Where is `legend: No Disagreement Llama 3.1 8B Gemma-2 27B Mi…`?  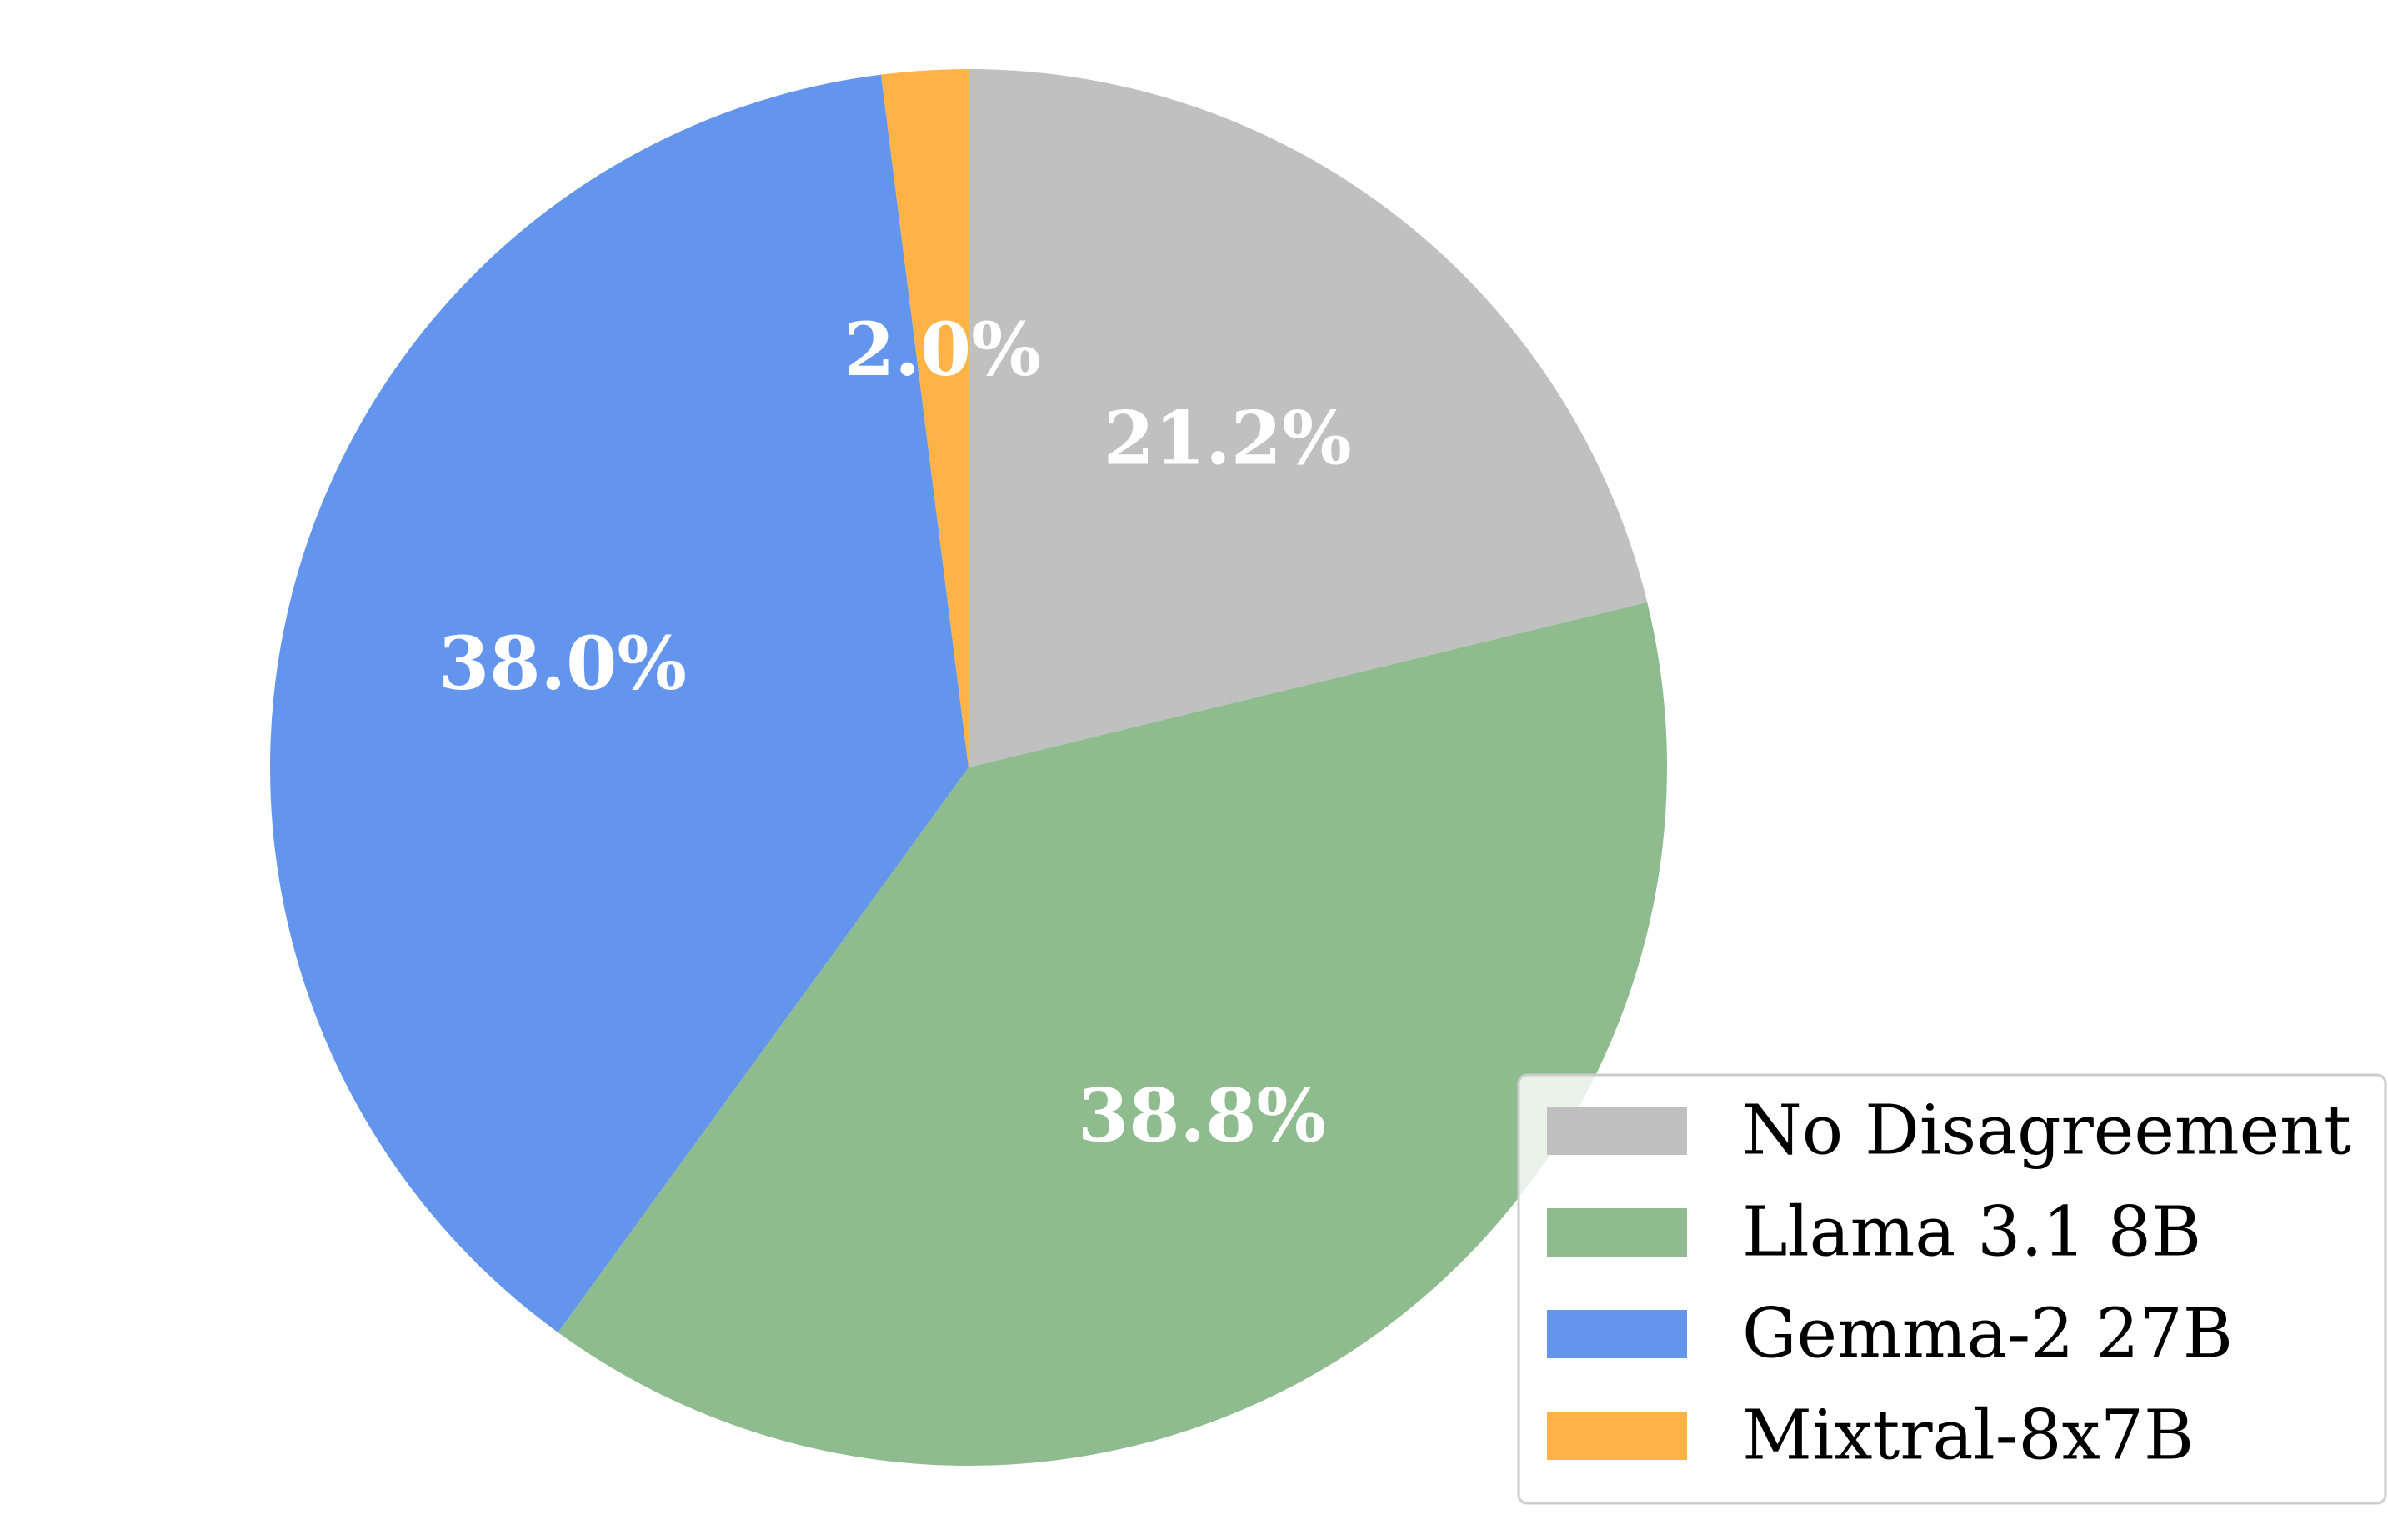 legend: No Disagreement Llama 3.1 8B Gemma-2 27B Mi… is located at coordinates (1952, 1289).